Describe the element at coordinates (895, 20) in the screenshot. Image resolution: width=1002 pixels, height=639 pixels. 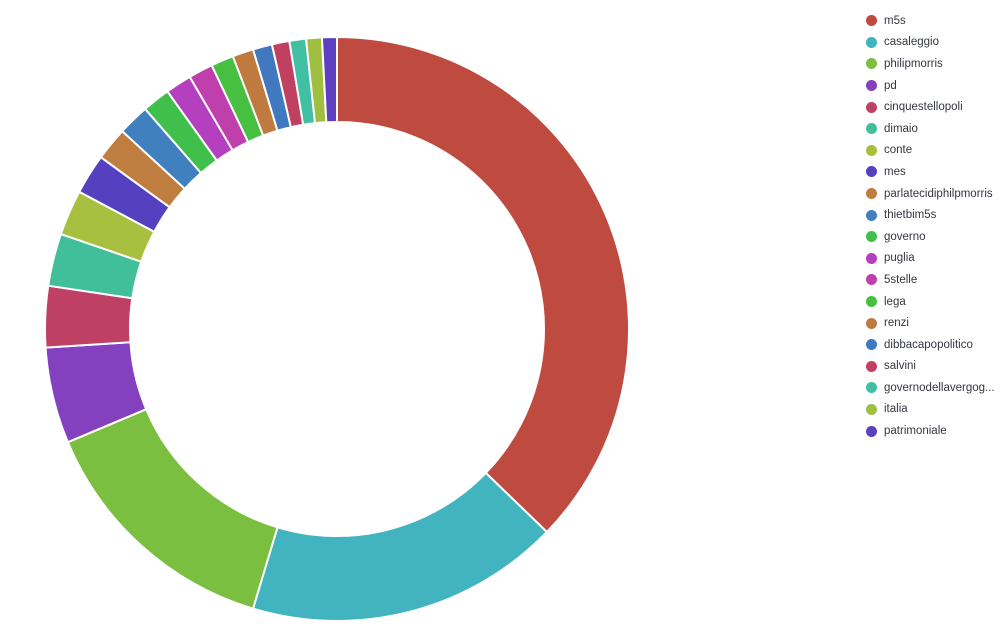
I see `legend-label: m5s` at that location.